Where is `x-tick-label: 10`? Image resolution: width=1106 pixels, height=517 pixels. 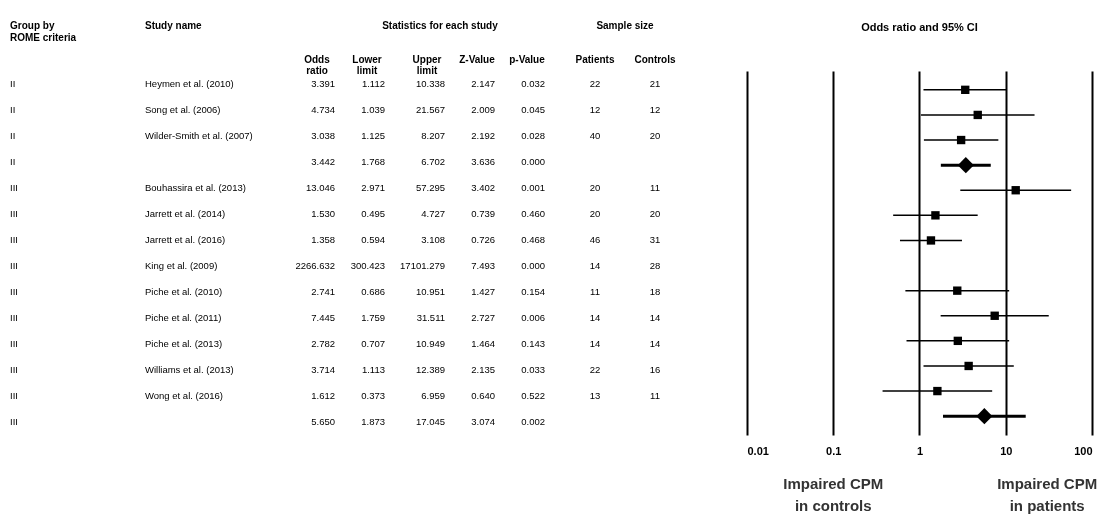
x-tick-label: 10 is located at coordinates (1006, 450).